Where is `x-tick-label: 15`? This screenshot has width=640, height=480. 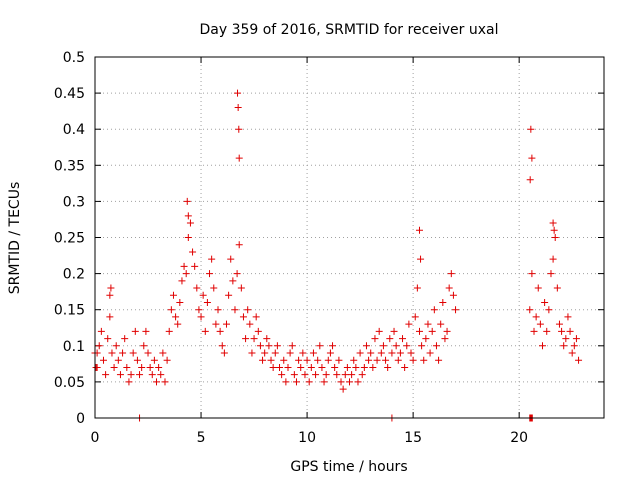 x-tick-label: 15 is located at coordinates (413, 438).